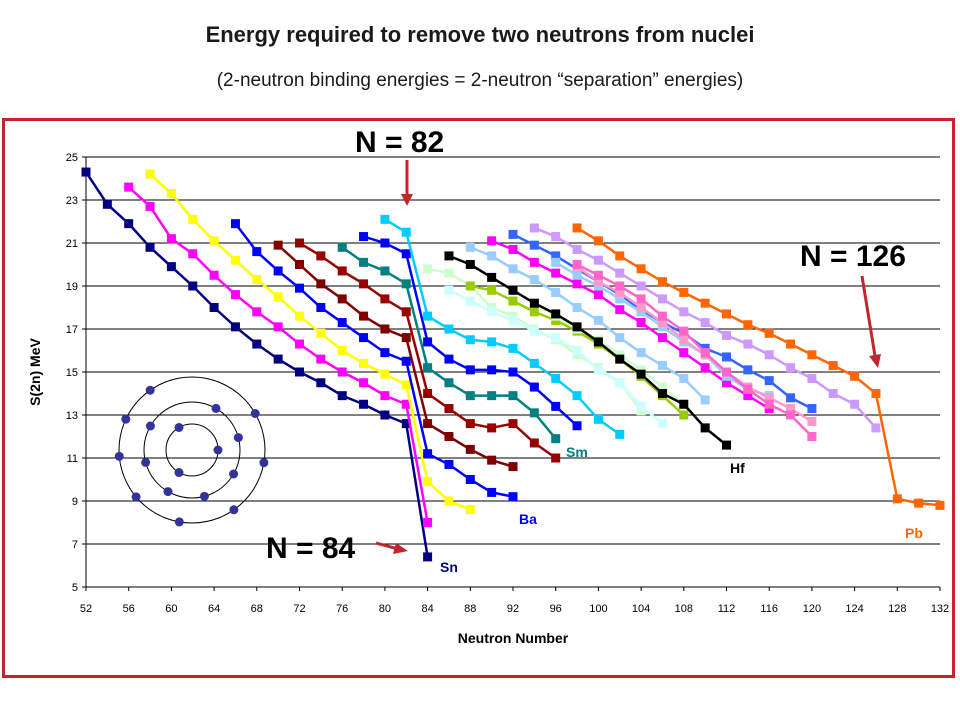 The height and width of the screenshot is (720, 960). I want to click on n82-label: N = 82, so click(399, 142).